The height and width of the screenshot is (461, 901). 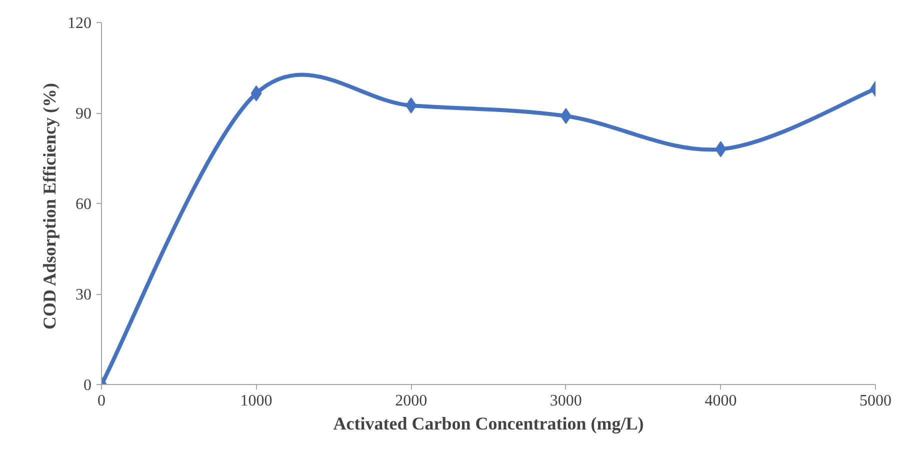 What do you see at coordinates (566, 401) in the screenshot?
I see `x-tick-label: 3000` at bounding box center [566, 401].